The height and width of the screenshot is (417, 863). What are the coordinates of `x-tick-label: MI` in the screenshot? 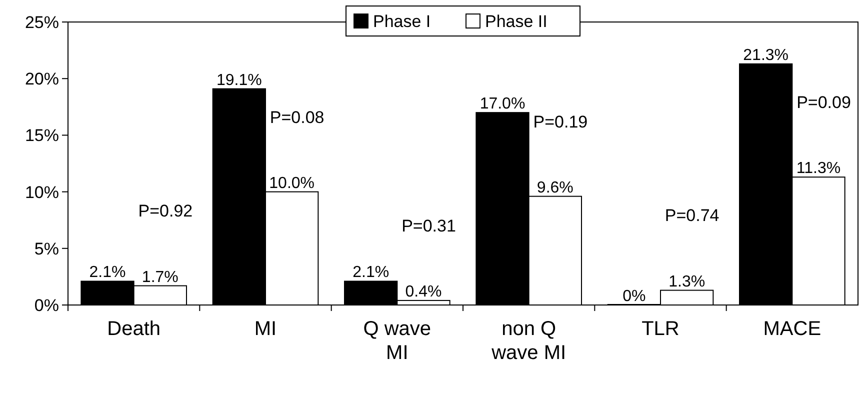 It's located at (265, 329).